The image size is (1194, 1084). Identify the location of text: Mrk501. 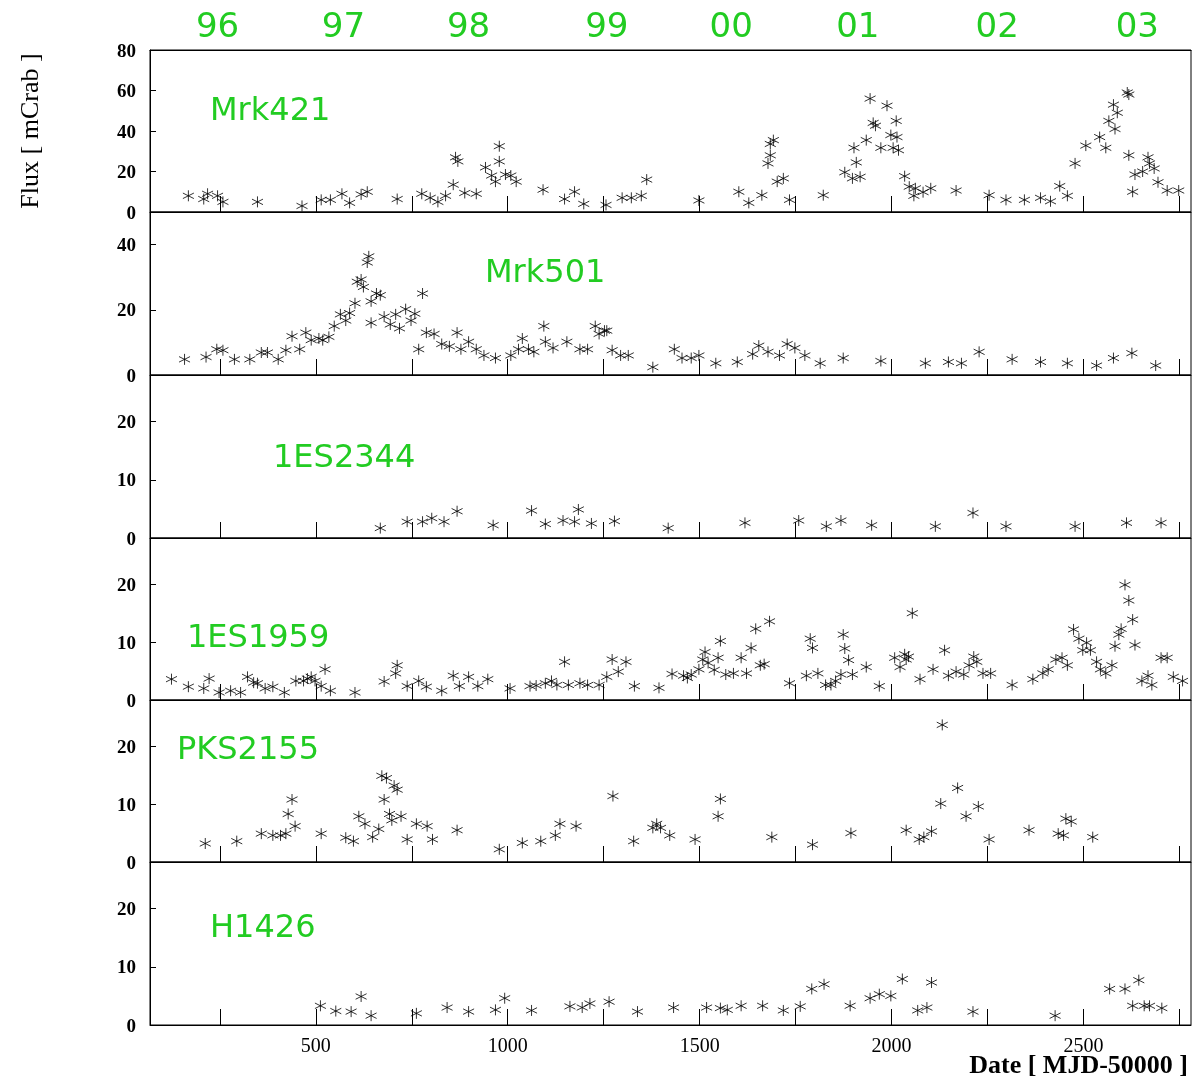
(545, 271).